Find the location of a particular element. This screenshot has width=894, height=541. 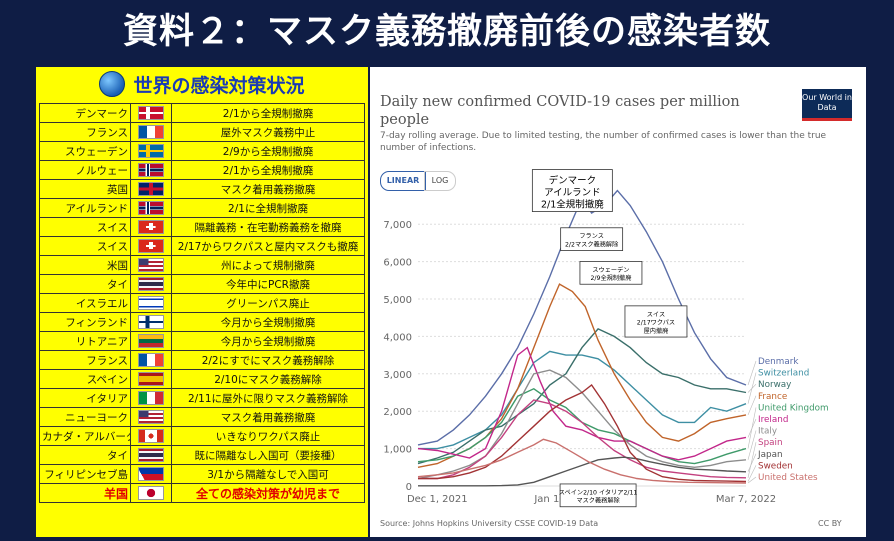

philippines-flag is located at coordinates (151, 474).